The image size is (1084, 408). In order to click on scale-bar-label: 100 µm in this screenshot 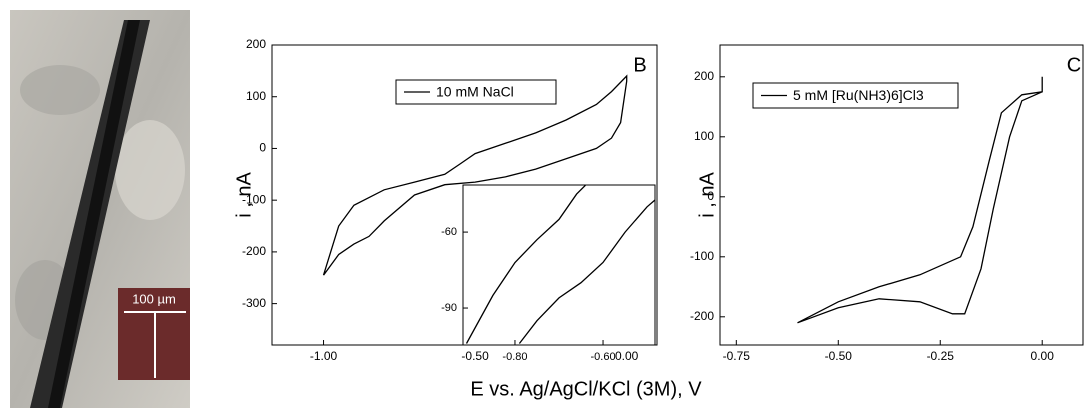, I will do `click(154, 298)`.